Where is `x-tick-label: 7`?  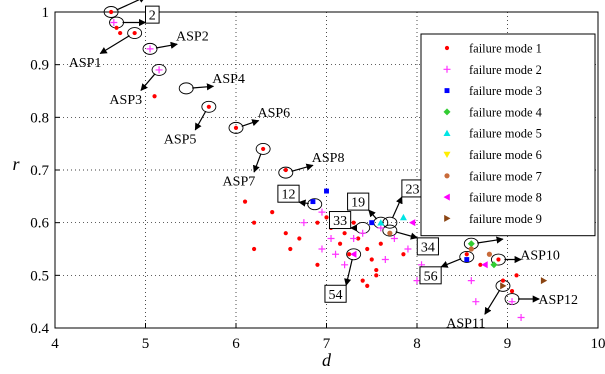
x-tick-label: 7 is located at coordinates (327, 344).